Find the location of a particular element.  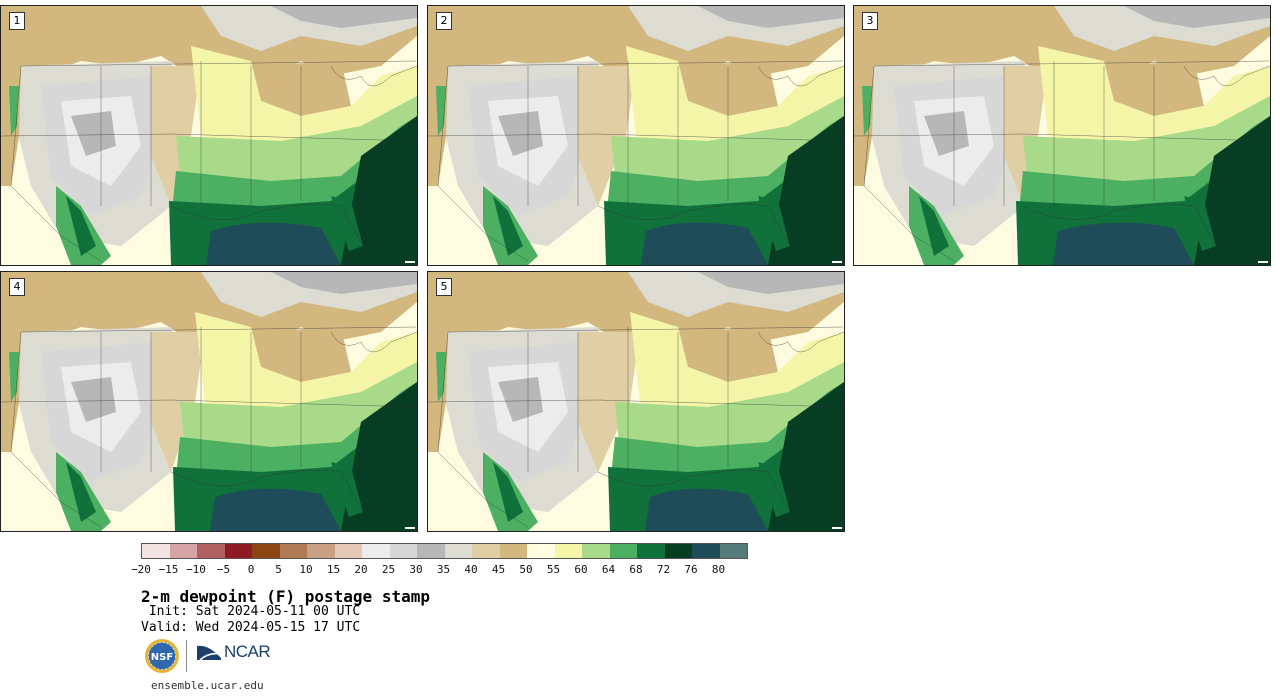

panel-number-3: 3 is located at coordinates (870, 21).